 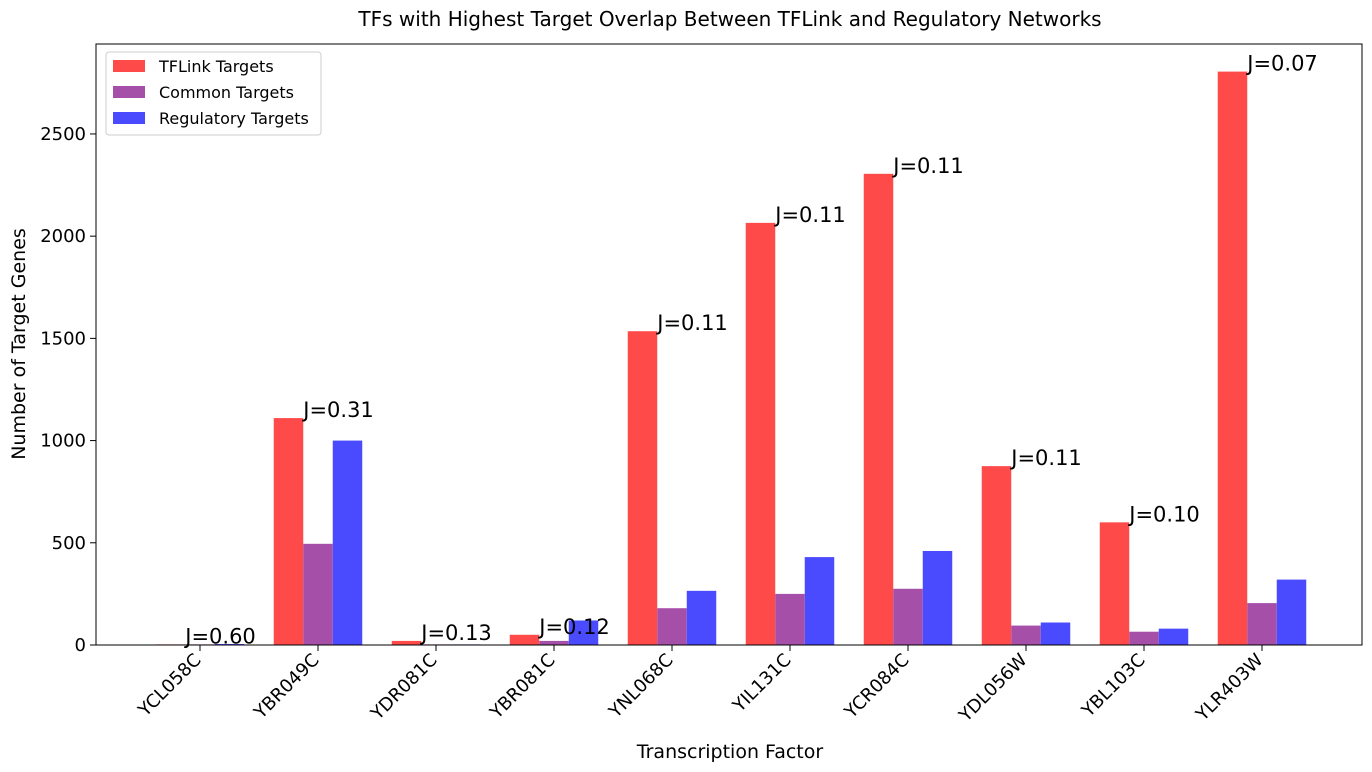 What do you see at coordinates (229, 644) in the screenshot?
I see `bar-regulatory-targets-ycl058c` at bounding box center [229, 644].